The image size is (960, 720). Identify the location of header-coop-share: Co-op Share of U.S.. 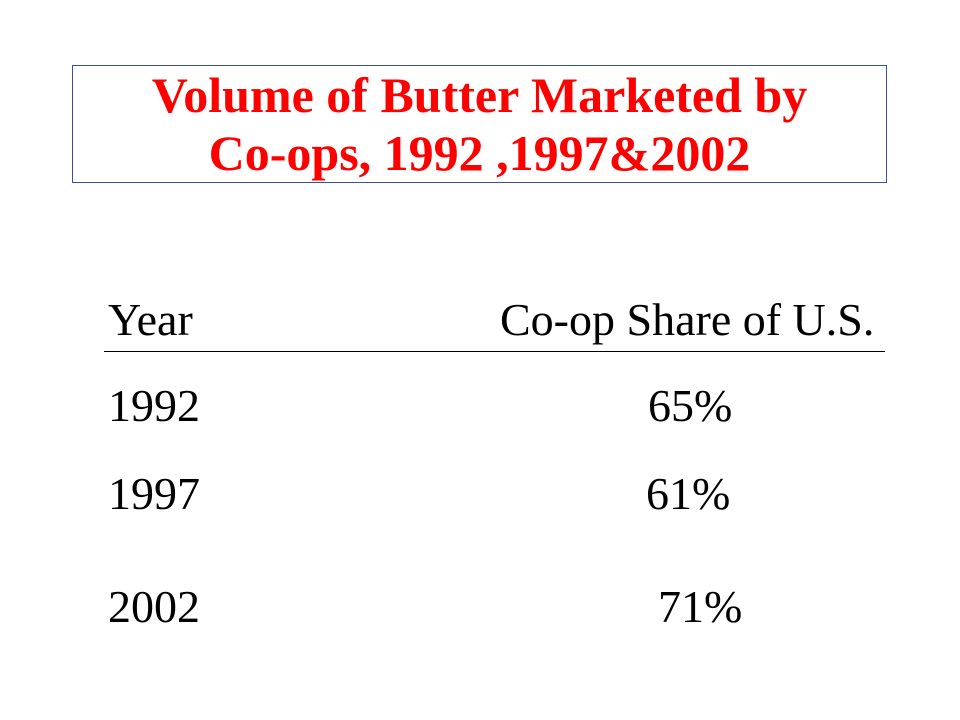
(687, 319).